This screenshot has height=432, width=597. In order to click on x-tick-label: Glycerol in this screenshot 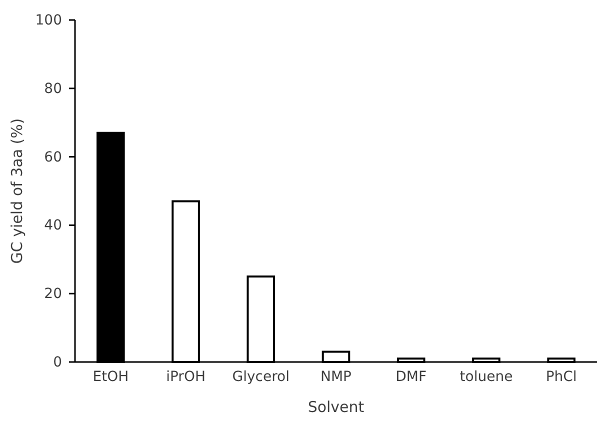, I will do `click(261, 377)`.